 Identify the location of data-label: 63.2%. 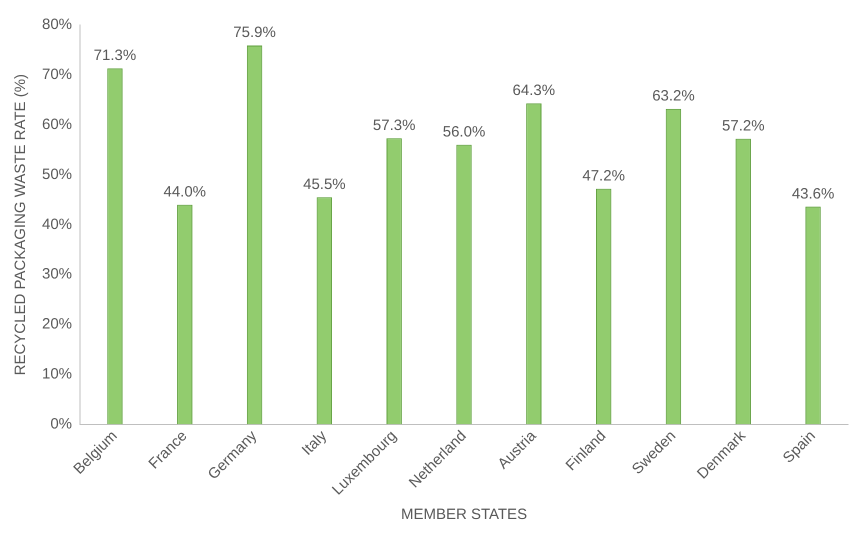
(673, 95).